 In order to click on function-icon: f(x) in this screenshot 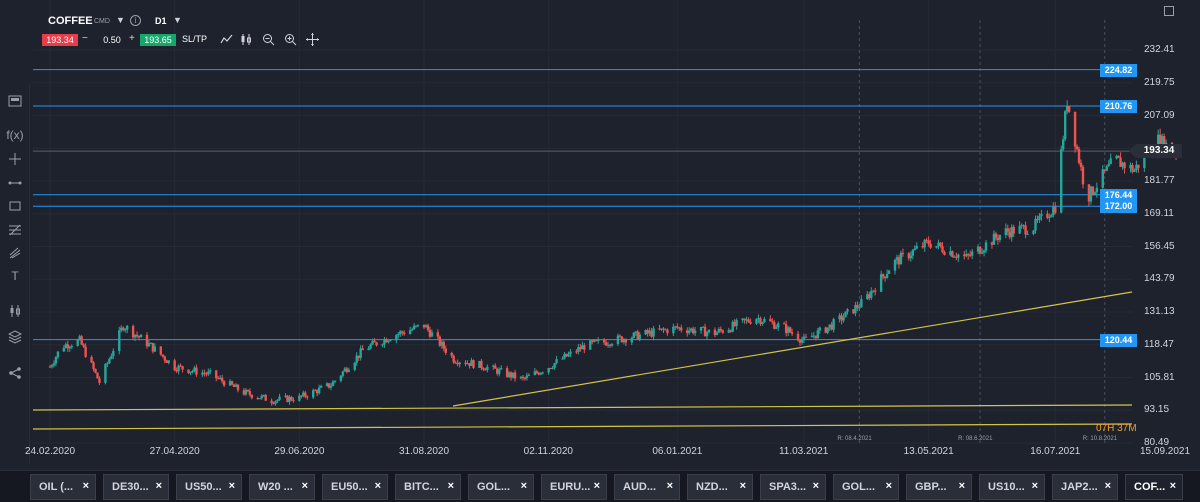, I will do `click(15, 135)`.